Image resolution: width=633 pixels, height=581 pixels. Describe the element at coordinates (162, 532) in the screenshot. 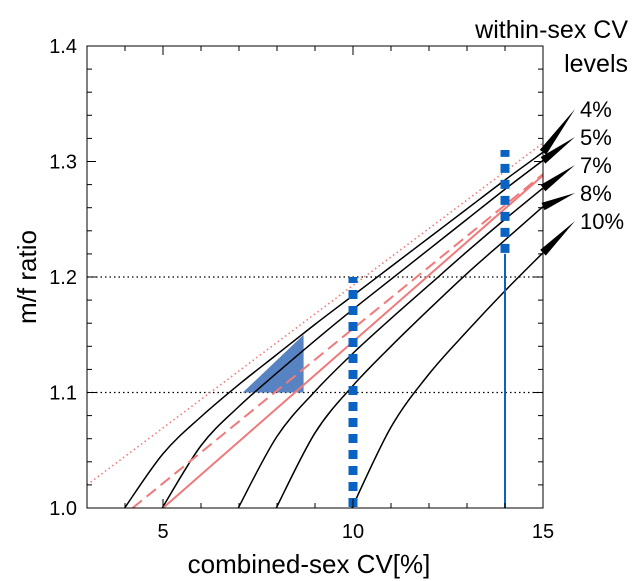

I see `x-tick-label: 5` at that location.